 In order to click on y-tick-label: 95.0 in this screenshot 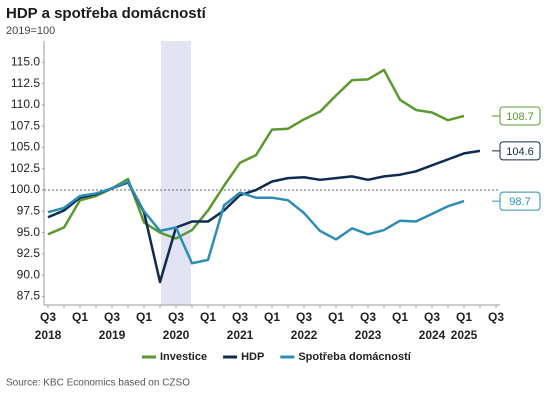, I will do `click(29, 232)`.